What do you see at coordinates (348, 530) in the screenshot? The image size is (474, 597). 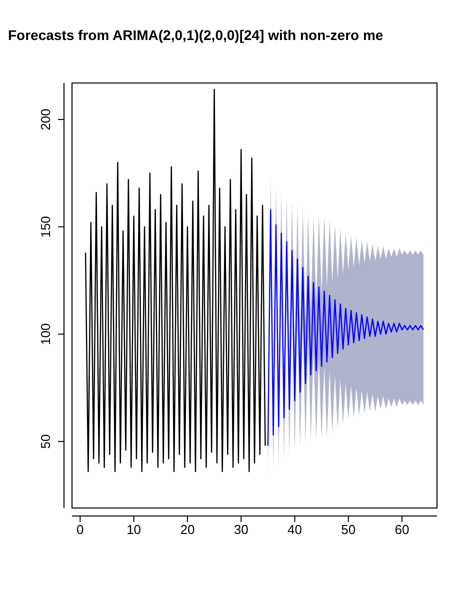 I see `x-tick-label: 50` at bounding box center [348, 530].